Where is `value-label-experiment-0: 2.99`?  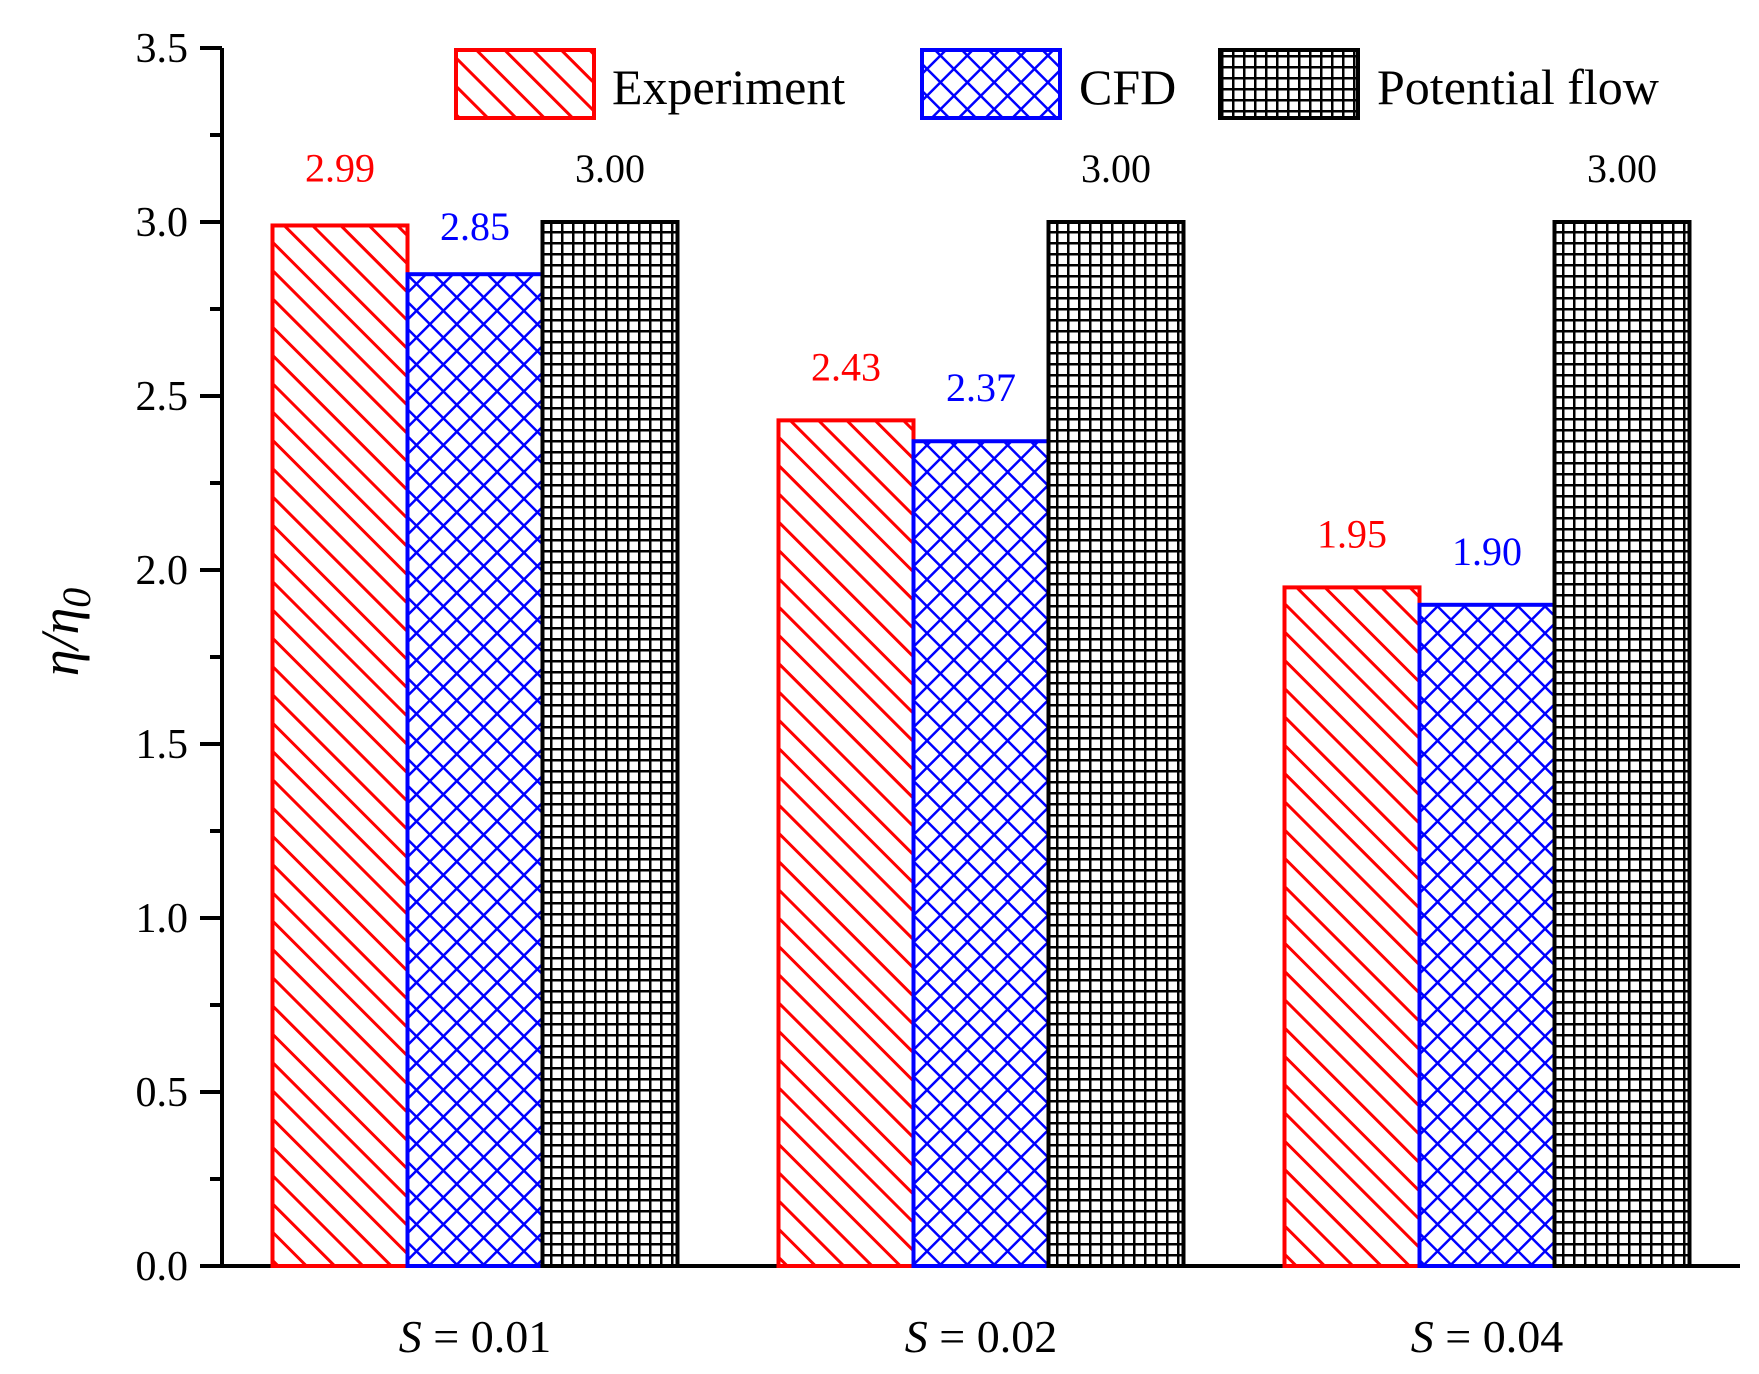 value-label-experiment-0: 2.99 is located at coordinates (340, 167).